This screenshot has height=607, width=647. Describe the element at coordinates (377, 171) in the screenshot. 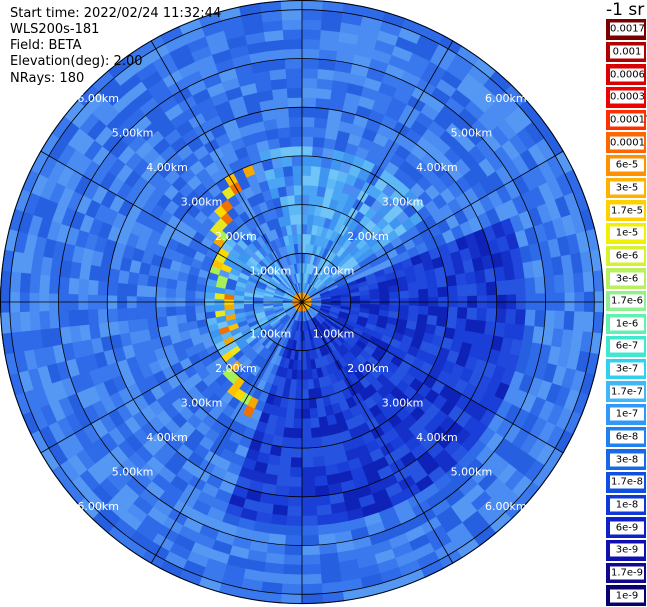

I see `azimuth-spoke` at that location.